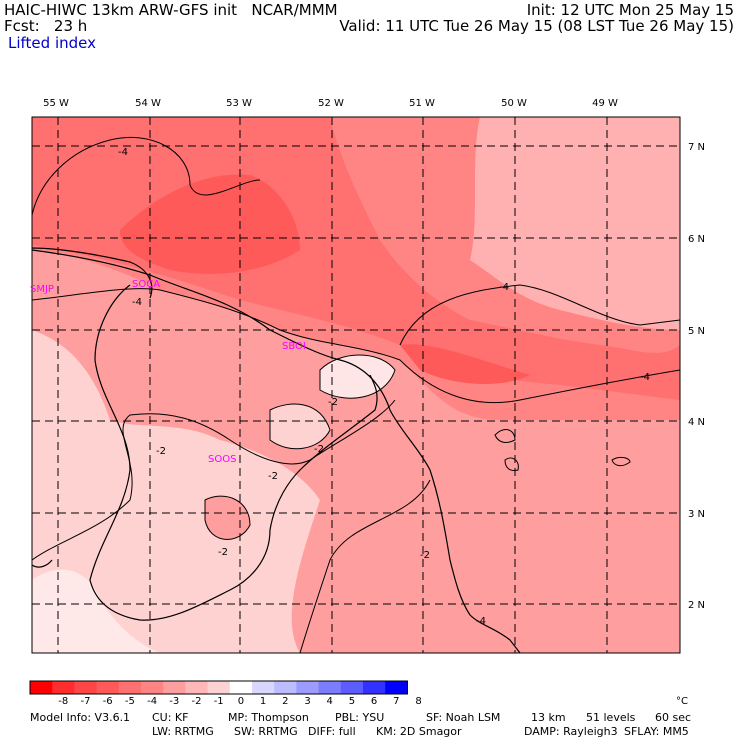  What do you see at coordinates (170, 717) in the screenshot?
I see `footer-cu: CU: KF` at bounding box center [170, 717].